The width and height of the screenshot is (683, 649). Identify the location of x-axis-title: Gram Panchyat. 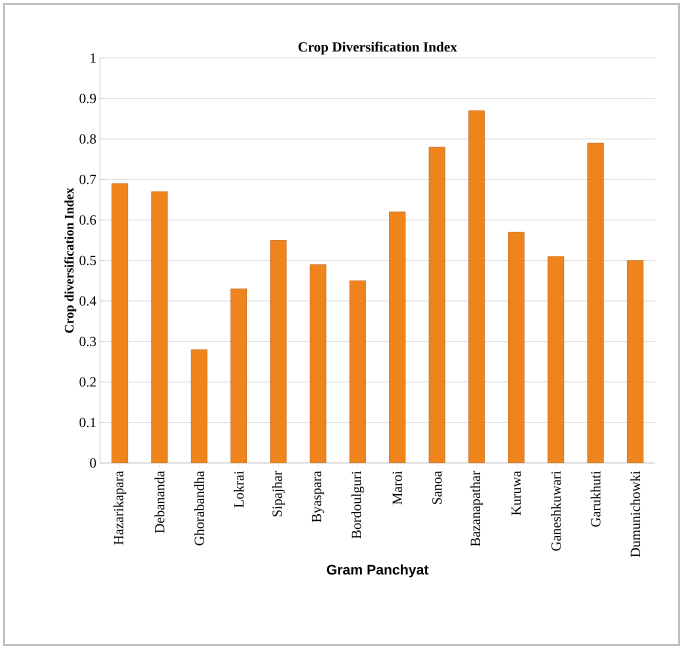
(377, 571).